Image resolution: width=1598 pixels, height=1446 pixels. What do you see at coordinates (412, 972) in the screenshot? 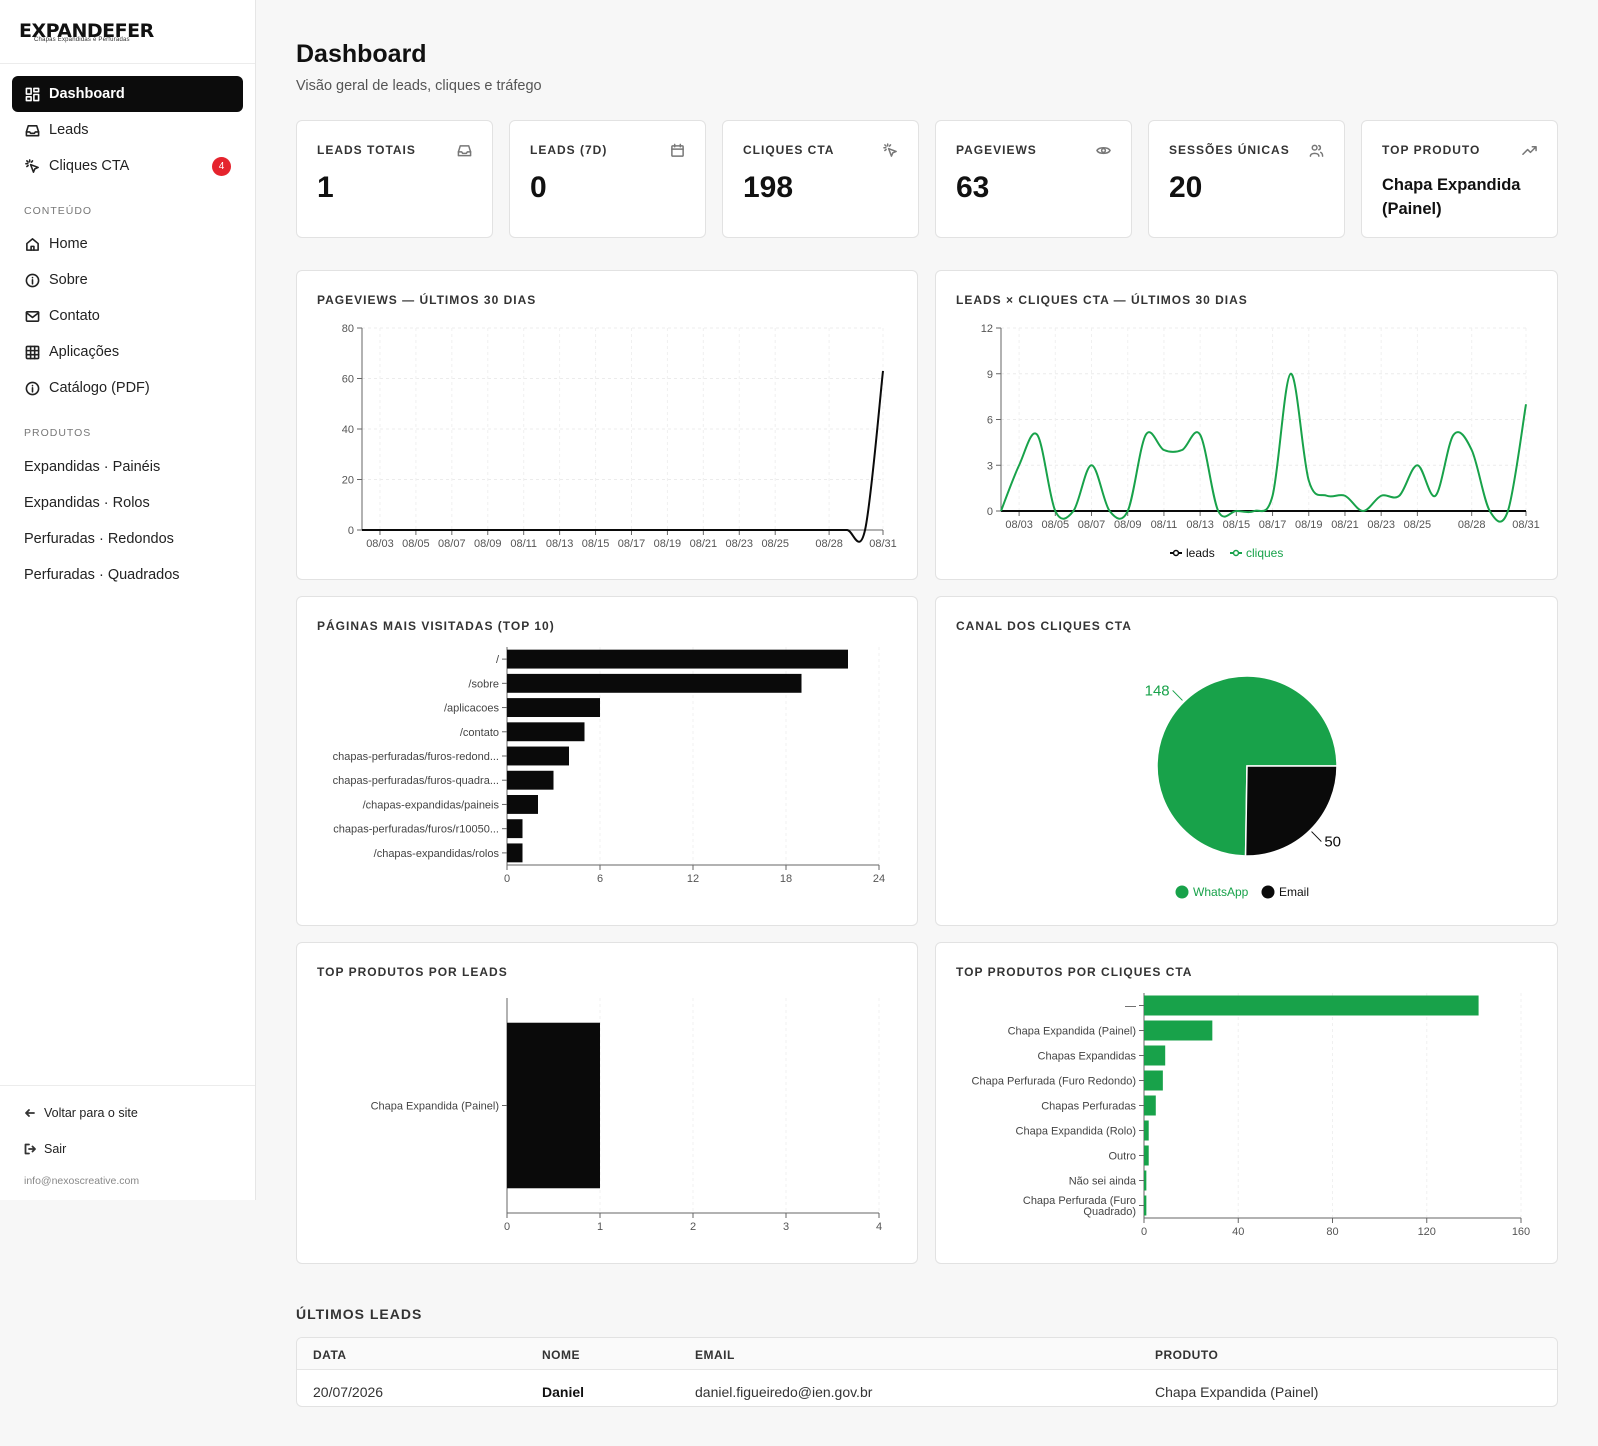
I see `card-title: TOP PRODUTOS POR LEADS` at bounding box center [412, 972].